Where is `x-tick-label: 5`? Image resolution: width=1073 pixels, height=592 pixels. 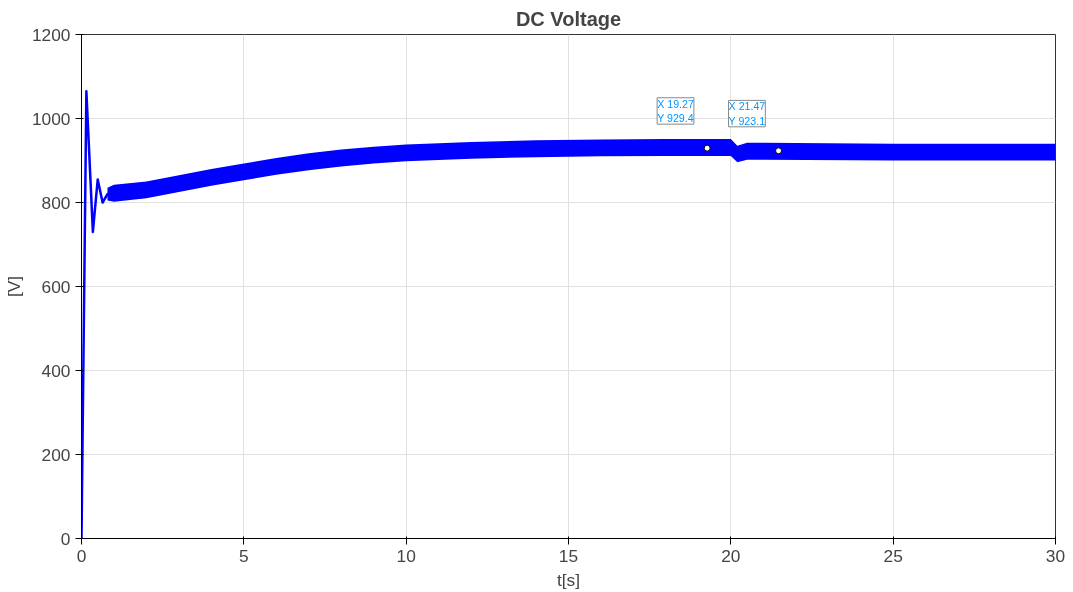 x-tick-label: 5 is located at coordinates (244, 555).